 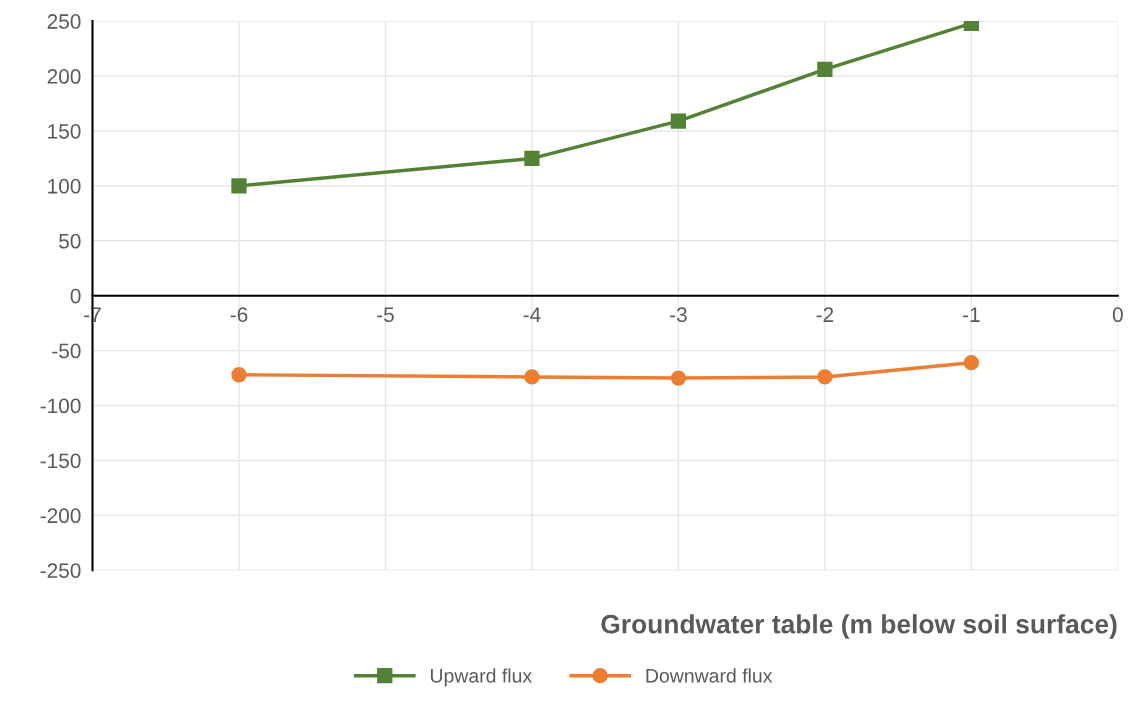 I want to click on y-tick-label: -250, so click(x=60, y=570).